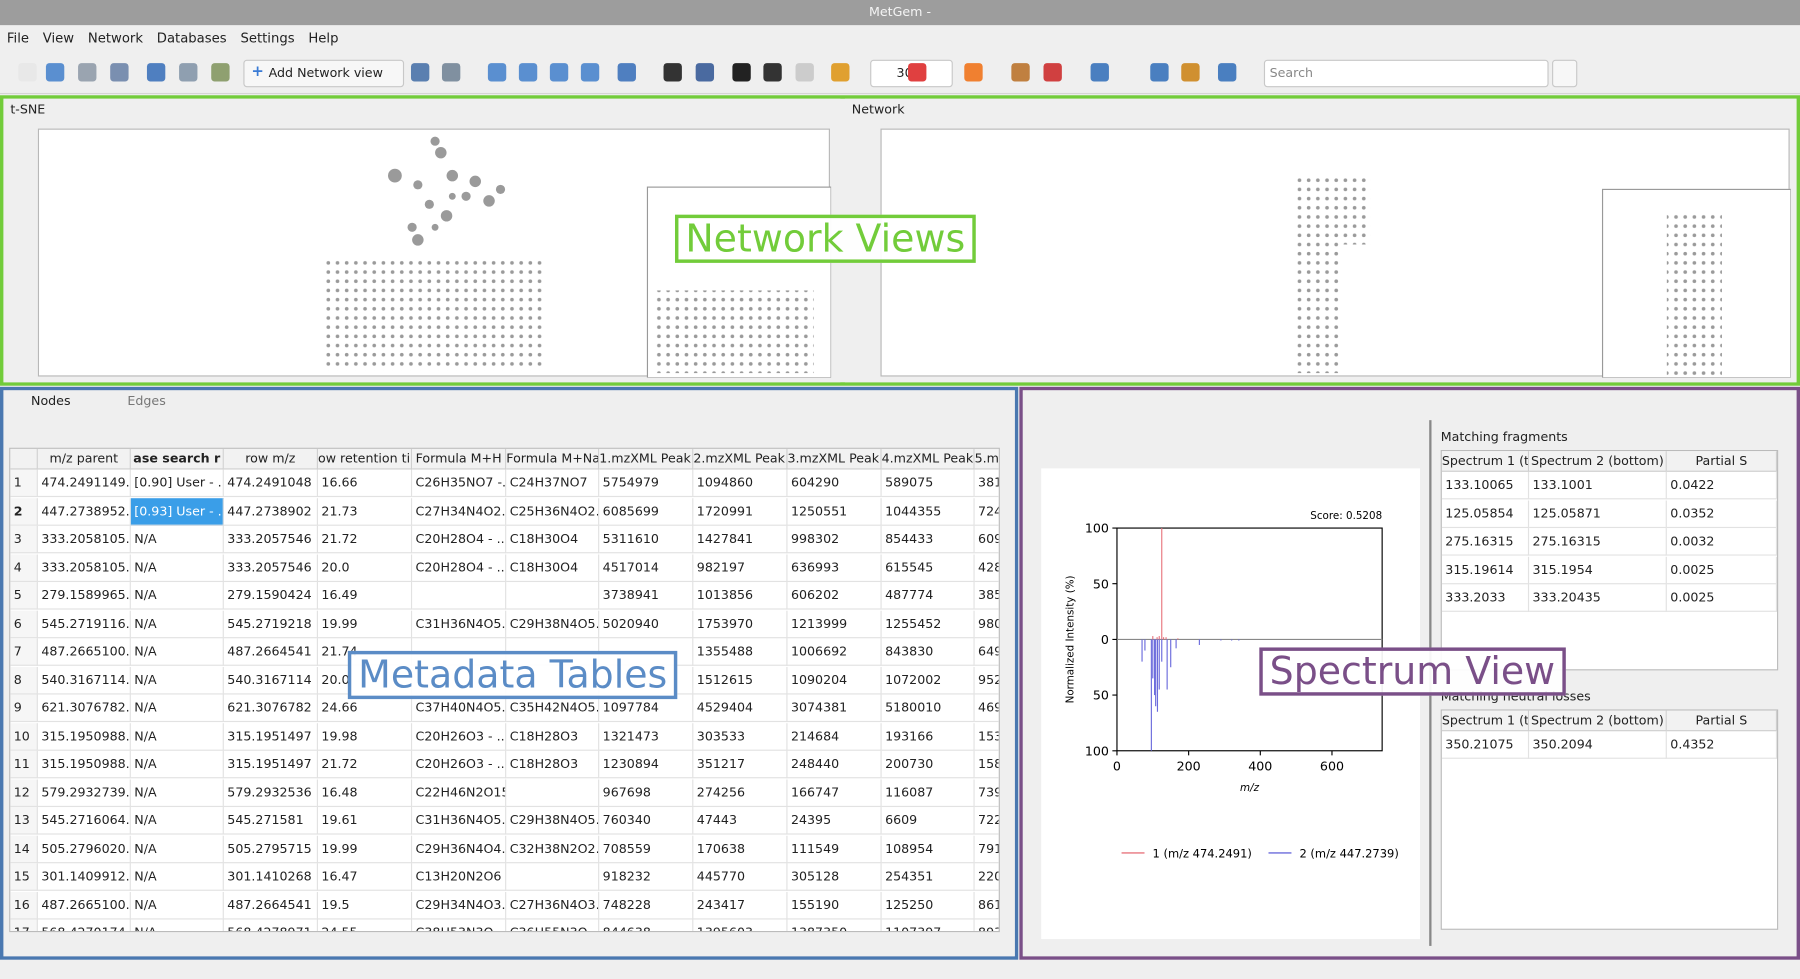 Image resolution: width=1800 pixels, height=979 pixels. Describe the element at coordinates (177, 459) in the screenshot. I see `header-cell: ase search r` at that location.